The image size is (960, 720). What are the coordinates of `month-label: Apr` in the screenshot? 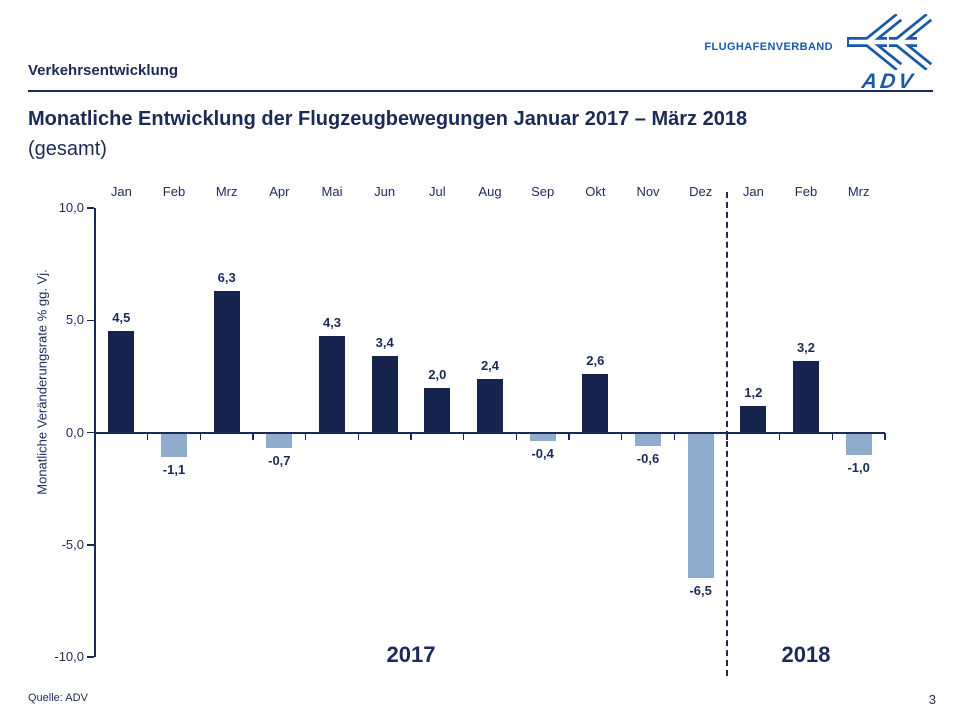 It's located at (279, 191).